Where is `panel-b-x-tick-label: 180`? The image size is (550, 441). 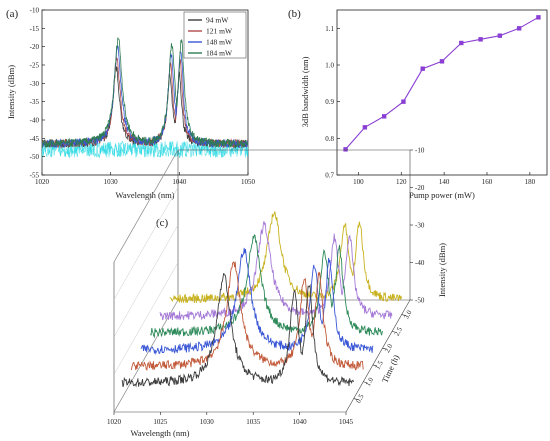
panel-b-x-tick-label: 180 is located at coordinates (530, 182).